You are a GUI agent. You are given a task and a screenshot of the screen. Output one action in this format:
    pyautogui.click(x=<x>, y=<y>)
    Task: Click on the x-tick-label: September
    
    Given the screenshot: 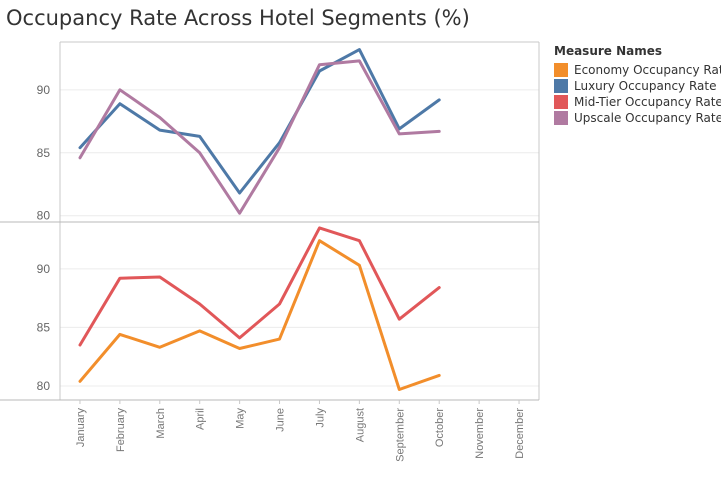 What is the action you would take?
    pyautogui.click(x=400, y=435)
    